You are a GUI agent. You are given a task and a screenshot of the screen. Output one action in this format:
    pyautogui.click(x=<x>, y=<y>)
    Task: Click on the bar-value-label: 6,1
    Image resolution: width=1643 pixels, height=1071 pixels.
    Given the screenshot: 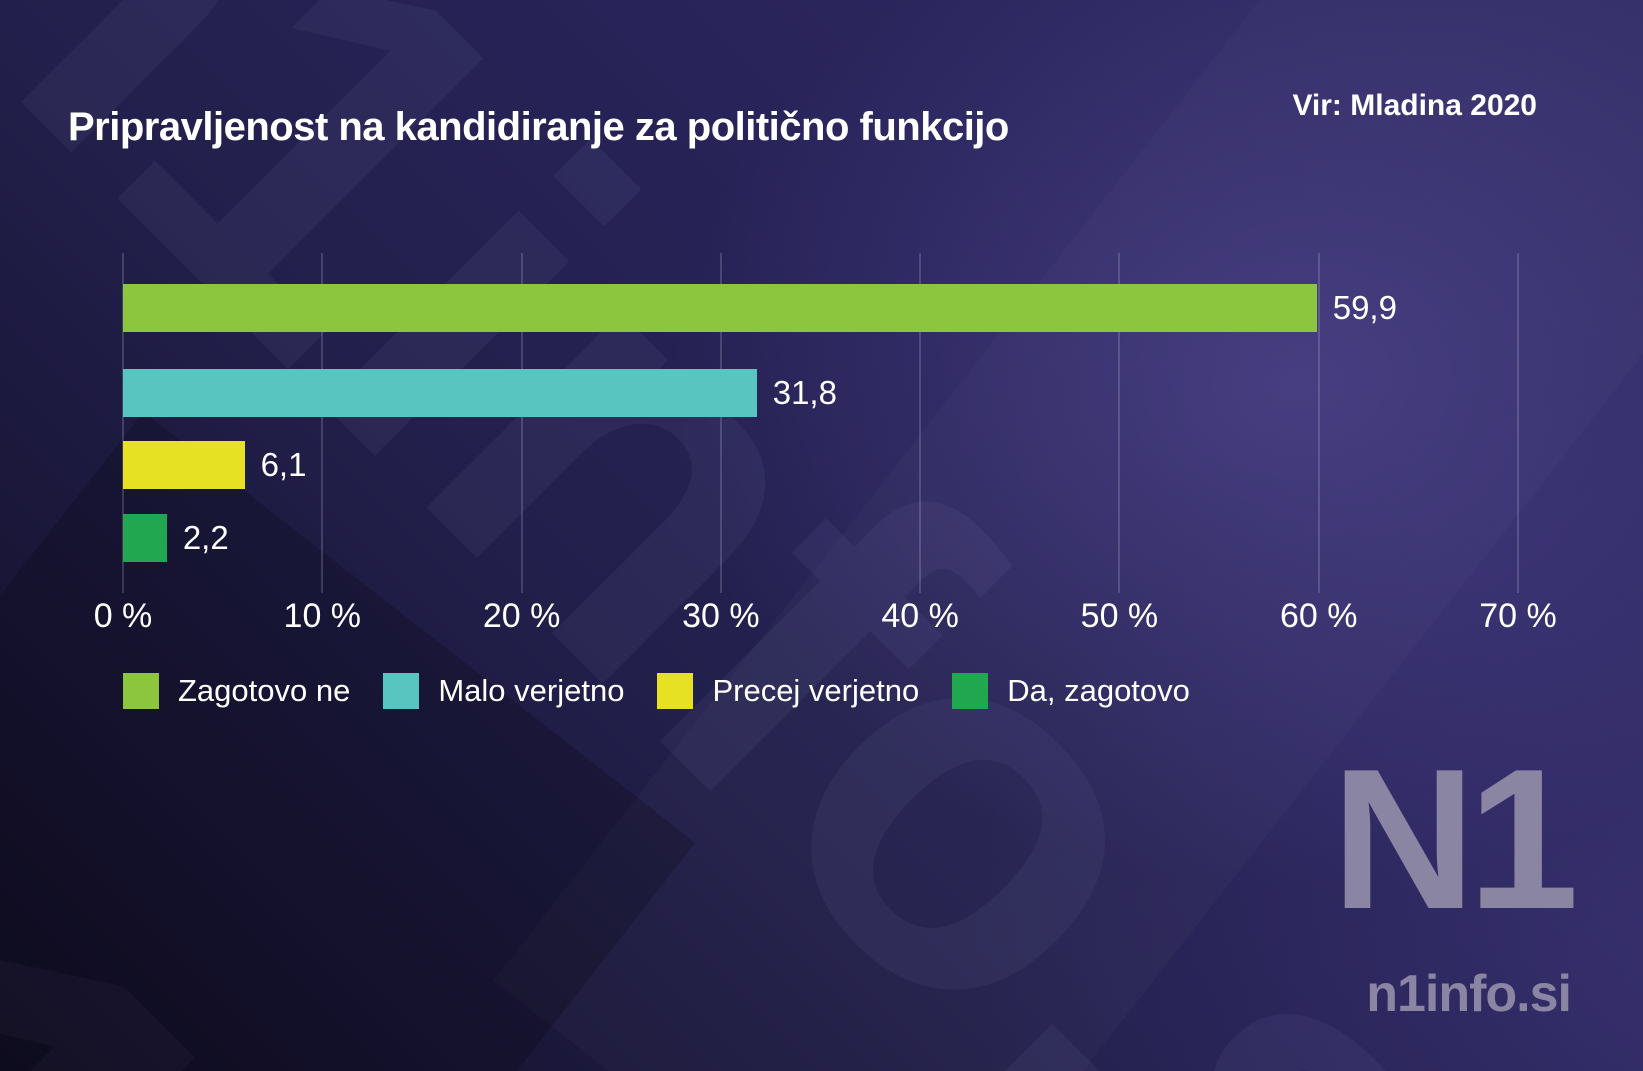 What is the action you would take?
    pyautogui.click(x=283, y=464)
    